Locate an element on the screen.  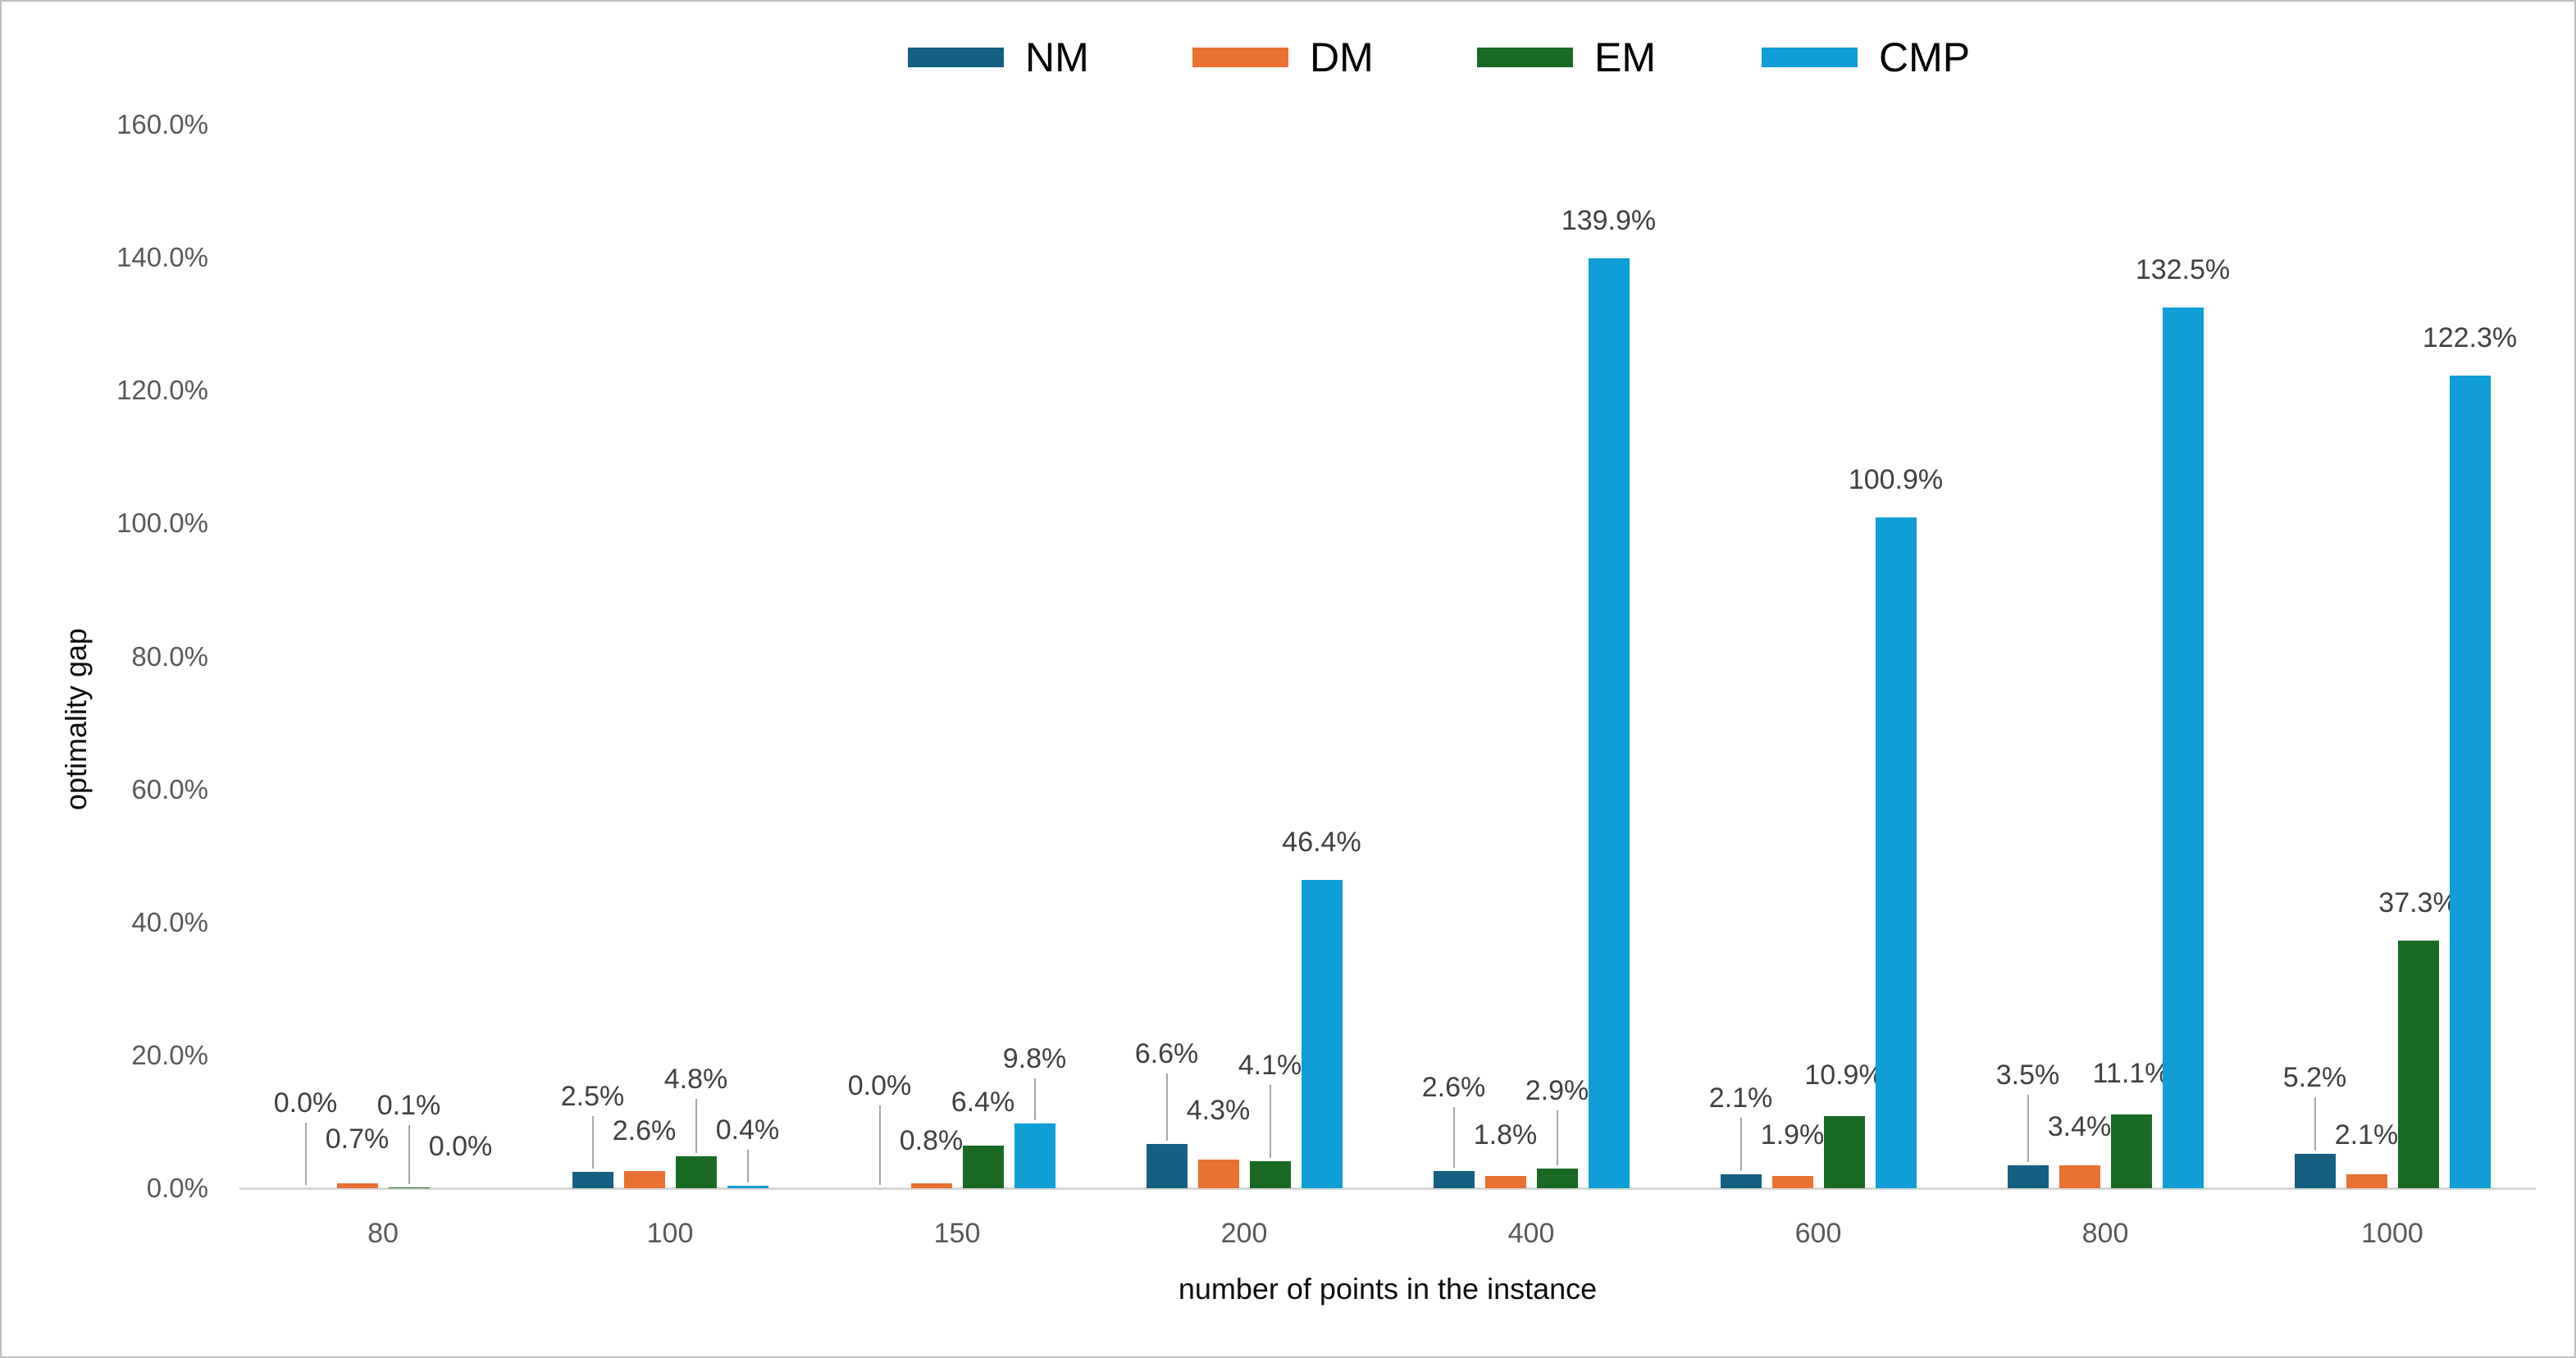
data-label-DM-100: 2.6% is located at coordinates (644, 1131).